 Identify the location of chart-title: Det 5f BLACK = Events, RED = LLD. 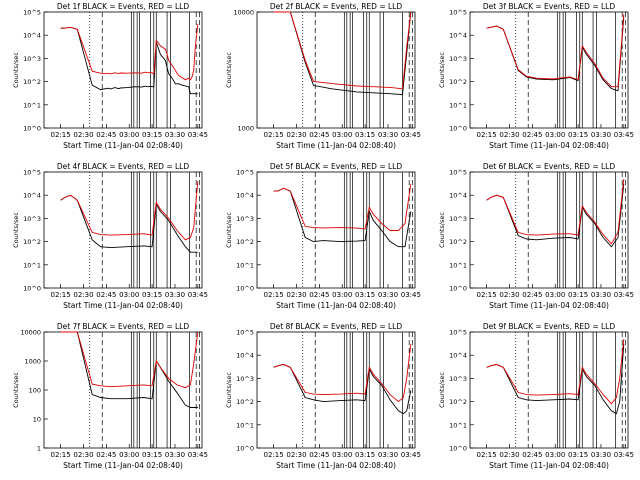
(336, 166).